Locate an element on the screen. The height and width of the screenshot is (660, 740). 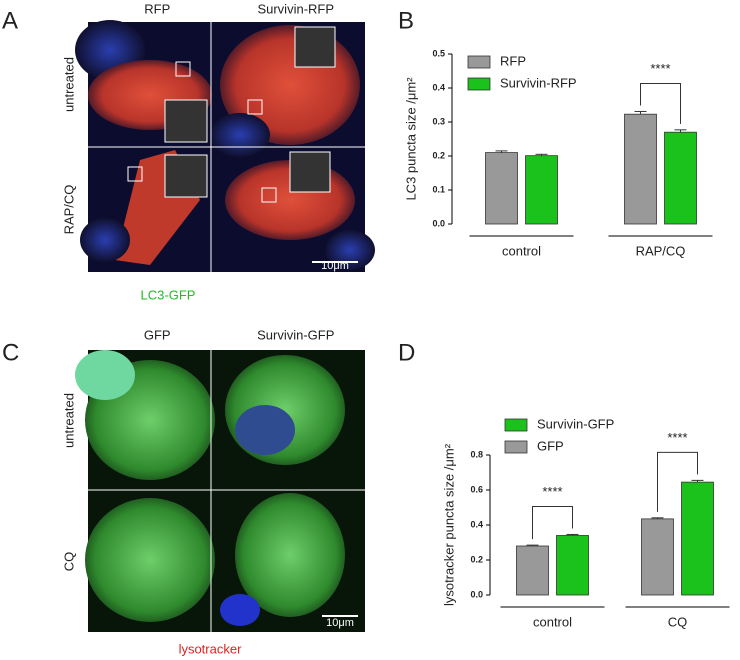
panel-letter: C is located at coordinates (10, 352).